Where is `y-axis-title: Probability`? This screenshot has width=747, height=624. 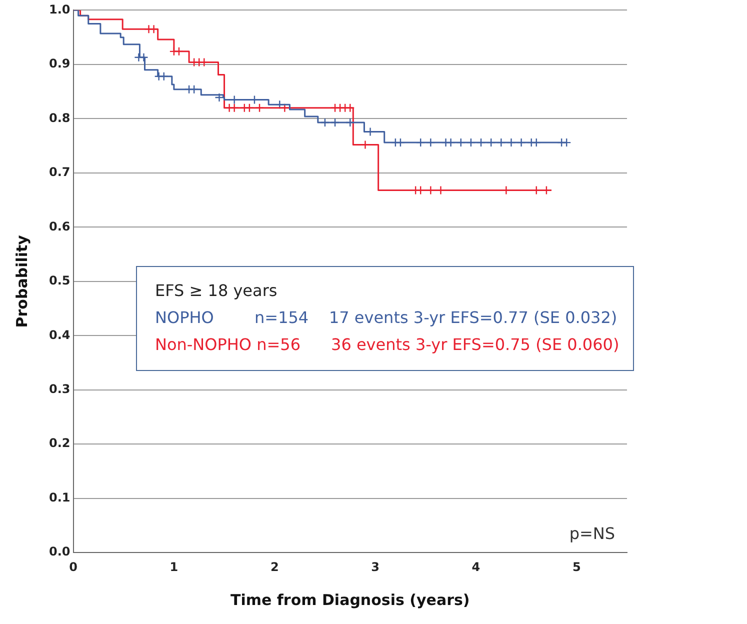 y-axis-title: Probability is located at coordinates (21, 281).